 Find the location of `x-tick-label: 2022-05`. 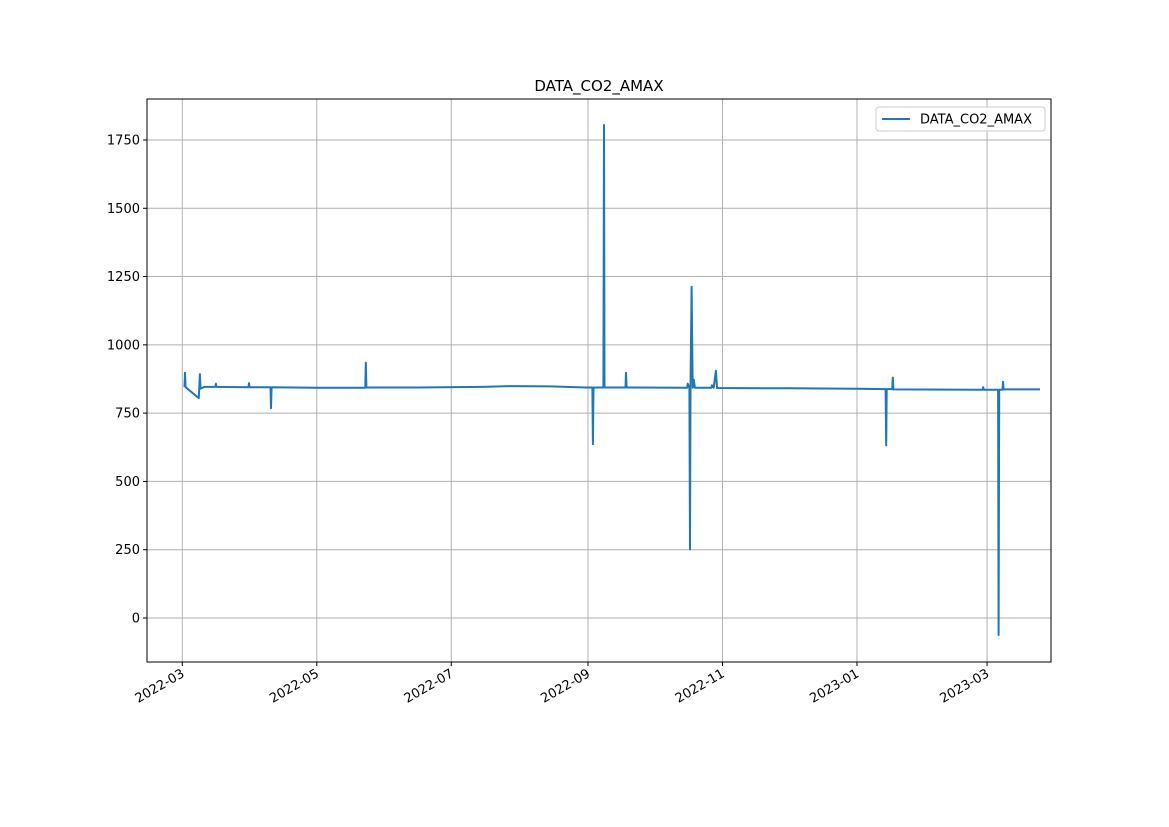

x-tick-label: 2022-05 is located at coordinates (294, 686).